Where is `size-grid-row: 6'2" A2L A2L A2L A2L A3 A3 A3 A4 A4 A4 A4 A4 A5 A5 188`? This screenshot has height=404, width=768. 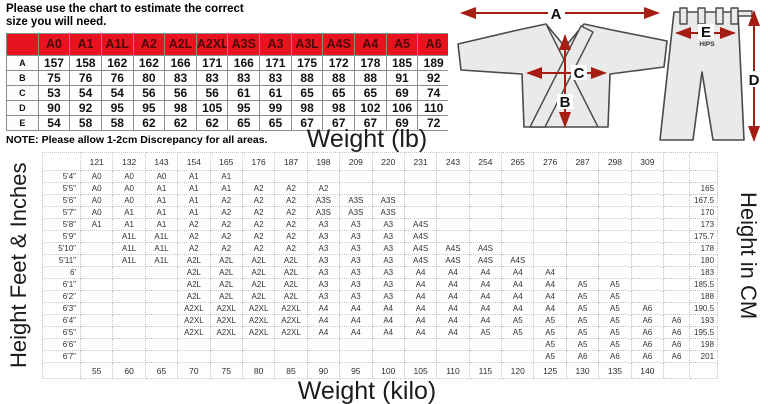 size-grid-row: 6'2" A2L A2L A2L A2L A3 A3 A3 A4 A4 A4 A4 A4 A5 A5 188 is located at coordinates (380, 296).